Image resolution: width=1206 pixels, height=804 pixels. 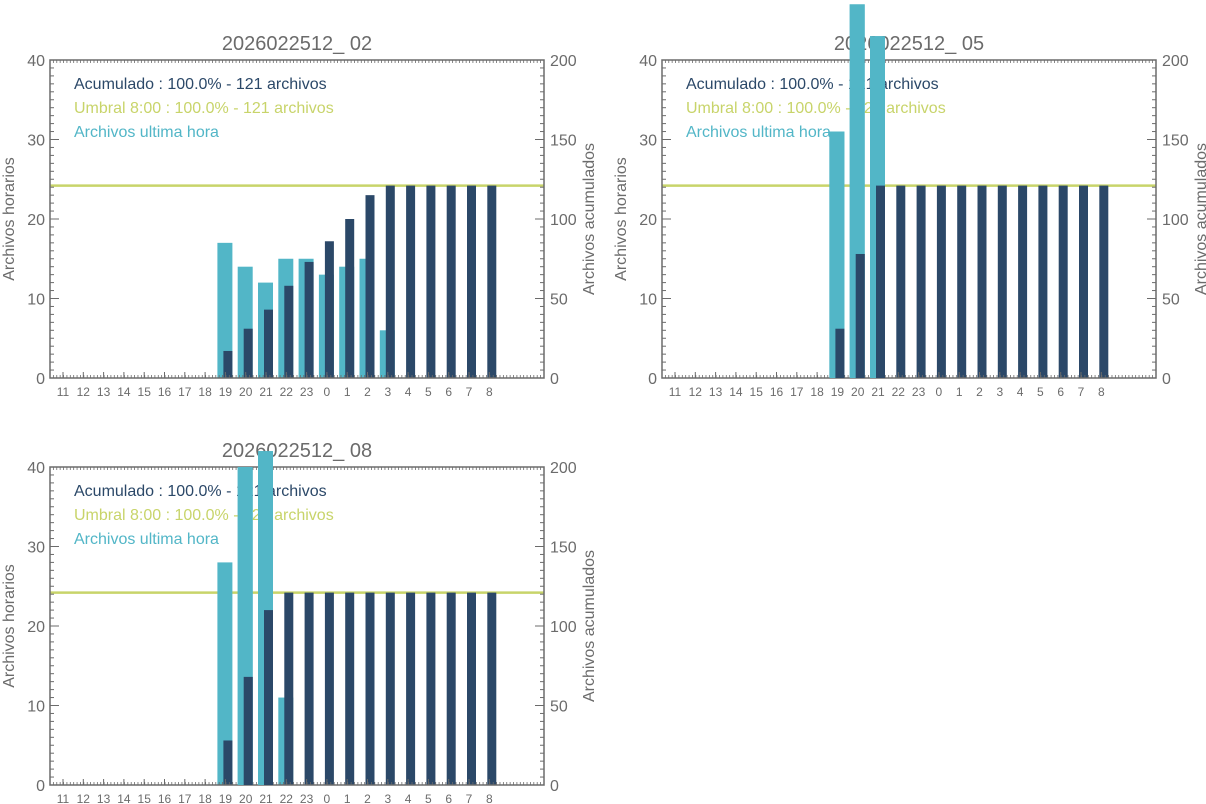 I want to click on x-tick-label: 5, so click(x=428, y=392).